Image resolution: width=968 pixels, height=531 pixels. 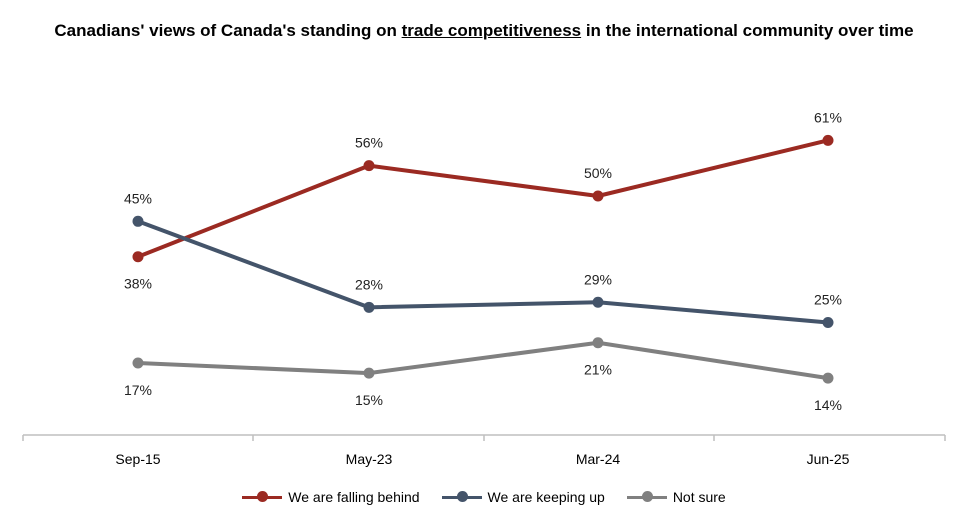 What do you see at coordinates (828, 117) in the screenshot?
I see `data-label: 61%` at bounding box center [828, 117].